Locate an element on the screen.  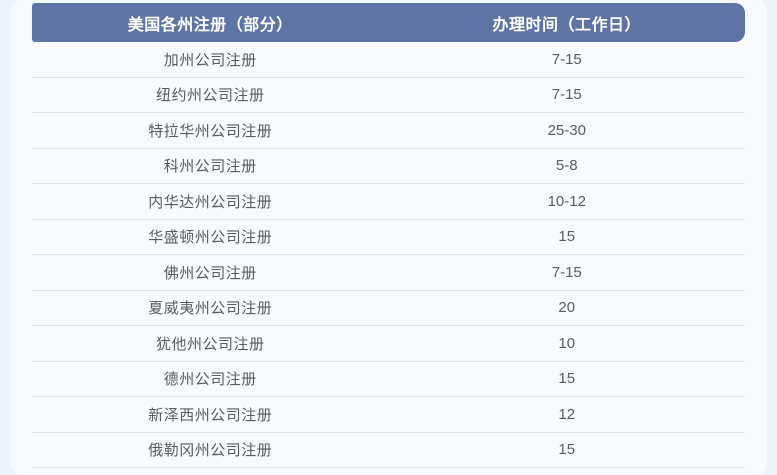
header-time-column: 办理时间（工作日） is located at coordinates (566, 25).